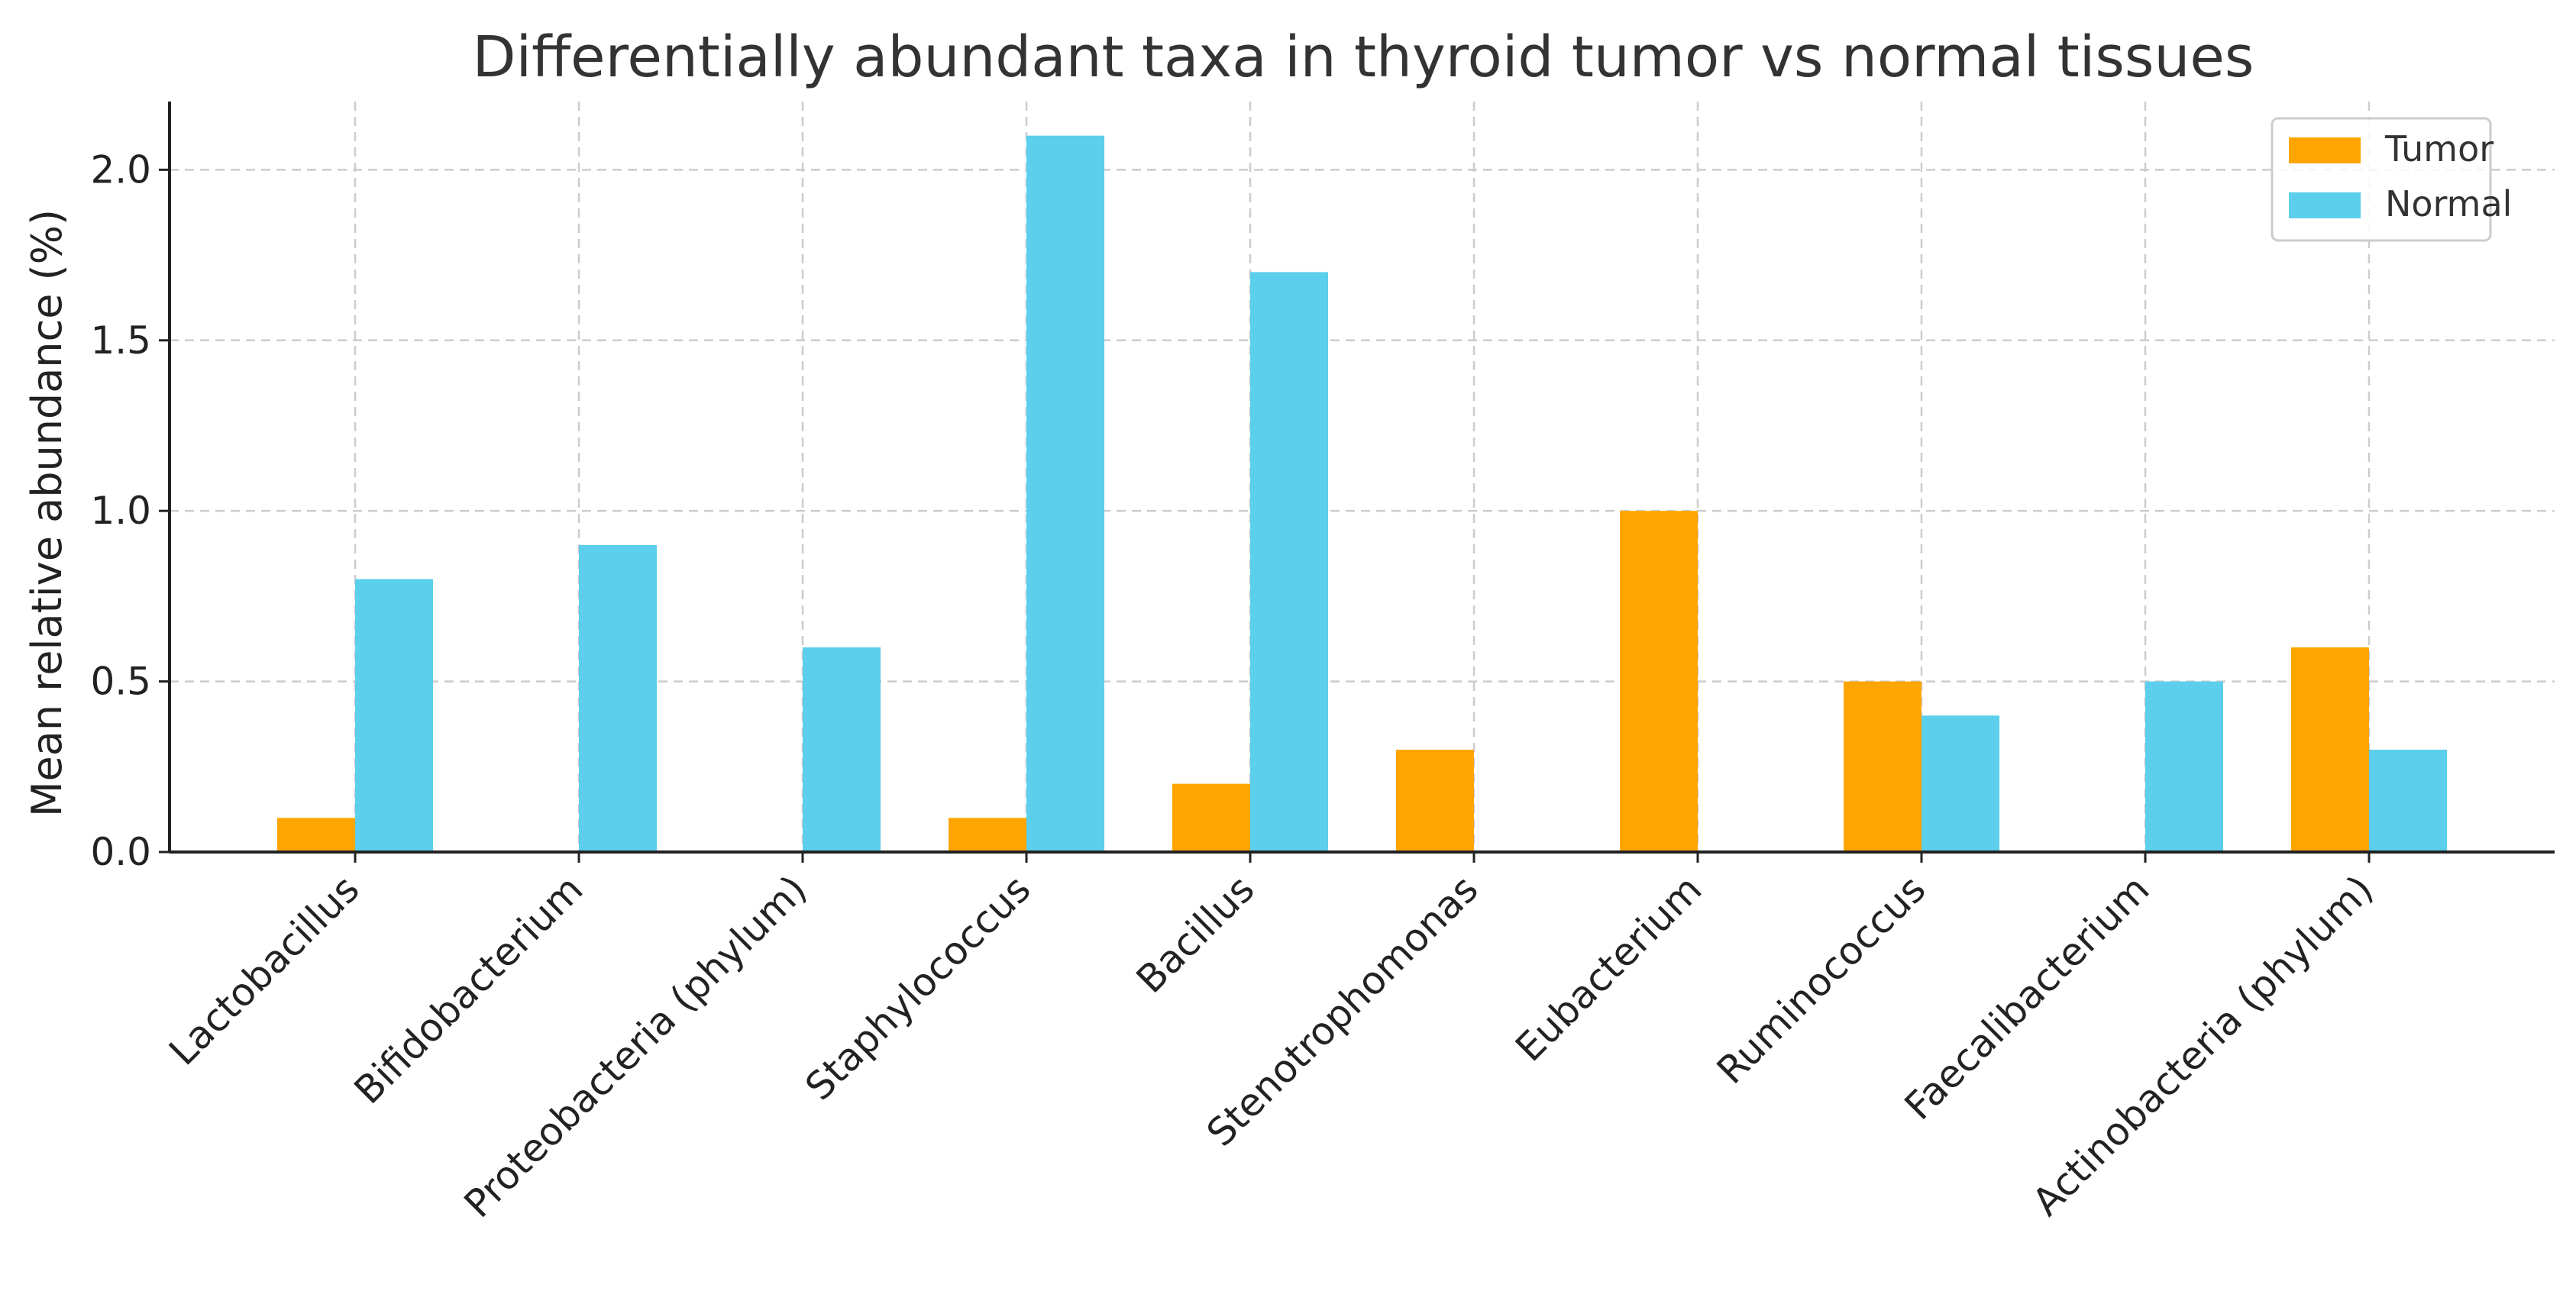 This screenshot has width=2576, height=1291. What do you see at coordinates (1883, 766) in the screenshot?
I see `bar-tumor-ruminococcus` at bounding box center [1883, 766].